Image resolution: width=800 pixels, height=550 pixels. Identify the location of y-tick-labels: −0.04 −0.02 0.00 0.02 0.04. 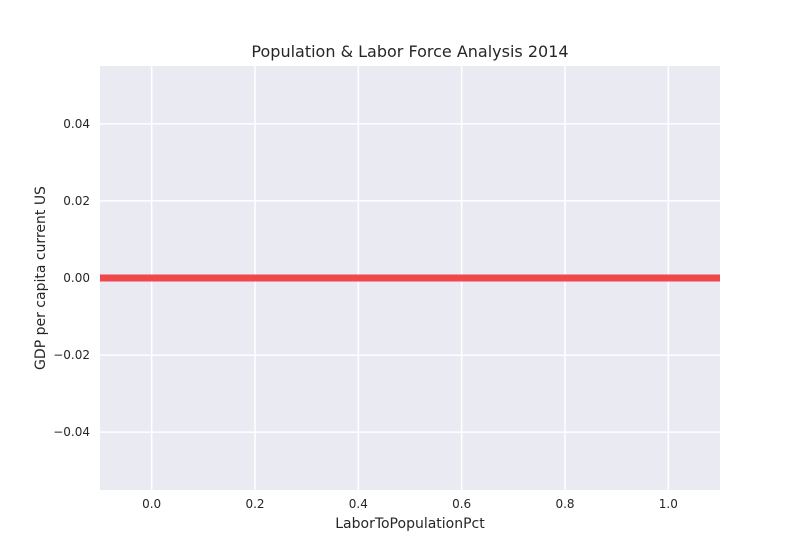
(71, 278).